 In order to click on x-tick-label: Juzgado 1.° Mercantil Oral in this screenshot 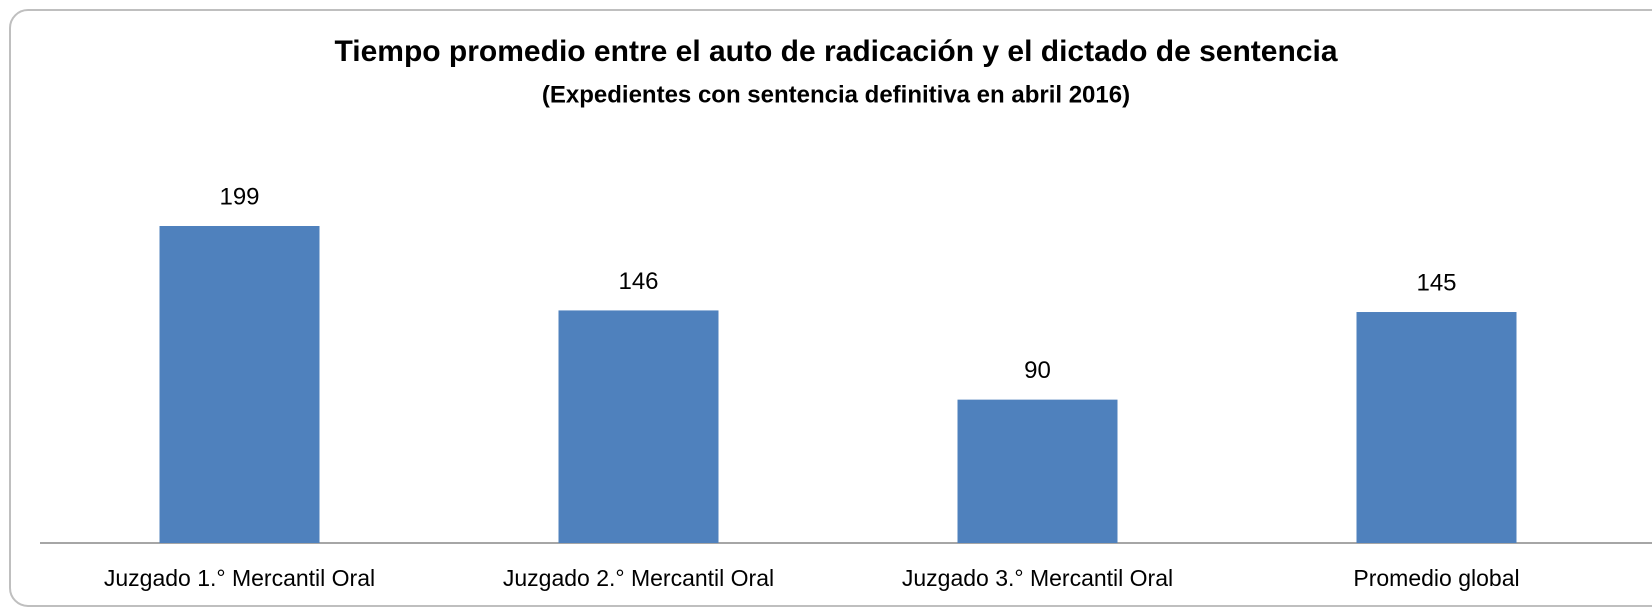, I will do `click(239, 578)`.